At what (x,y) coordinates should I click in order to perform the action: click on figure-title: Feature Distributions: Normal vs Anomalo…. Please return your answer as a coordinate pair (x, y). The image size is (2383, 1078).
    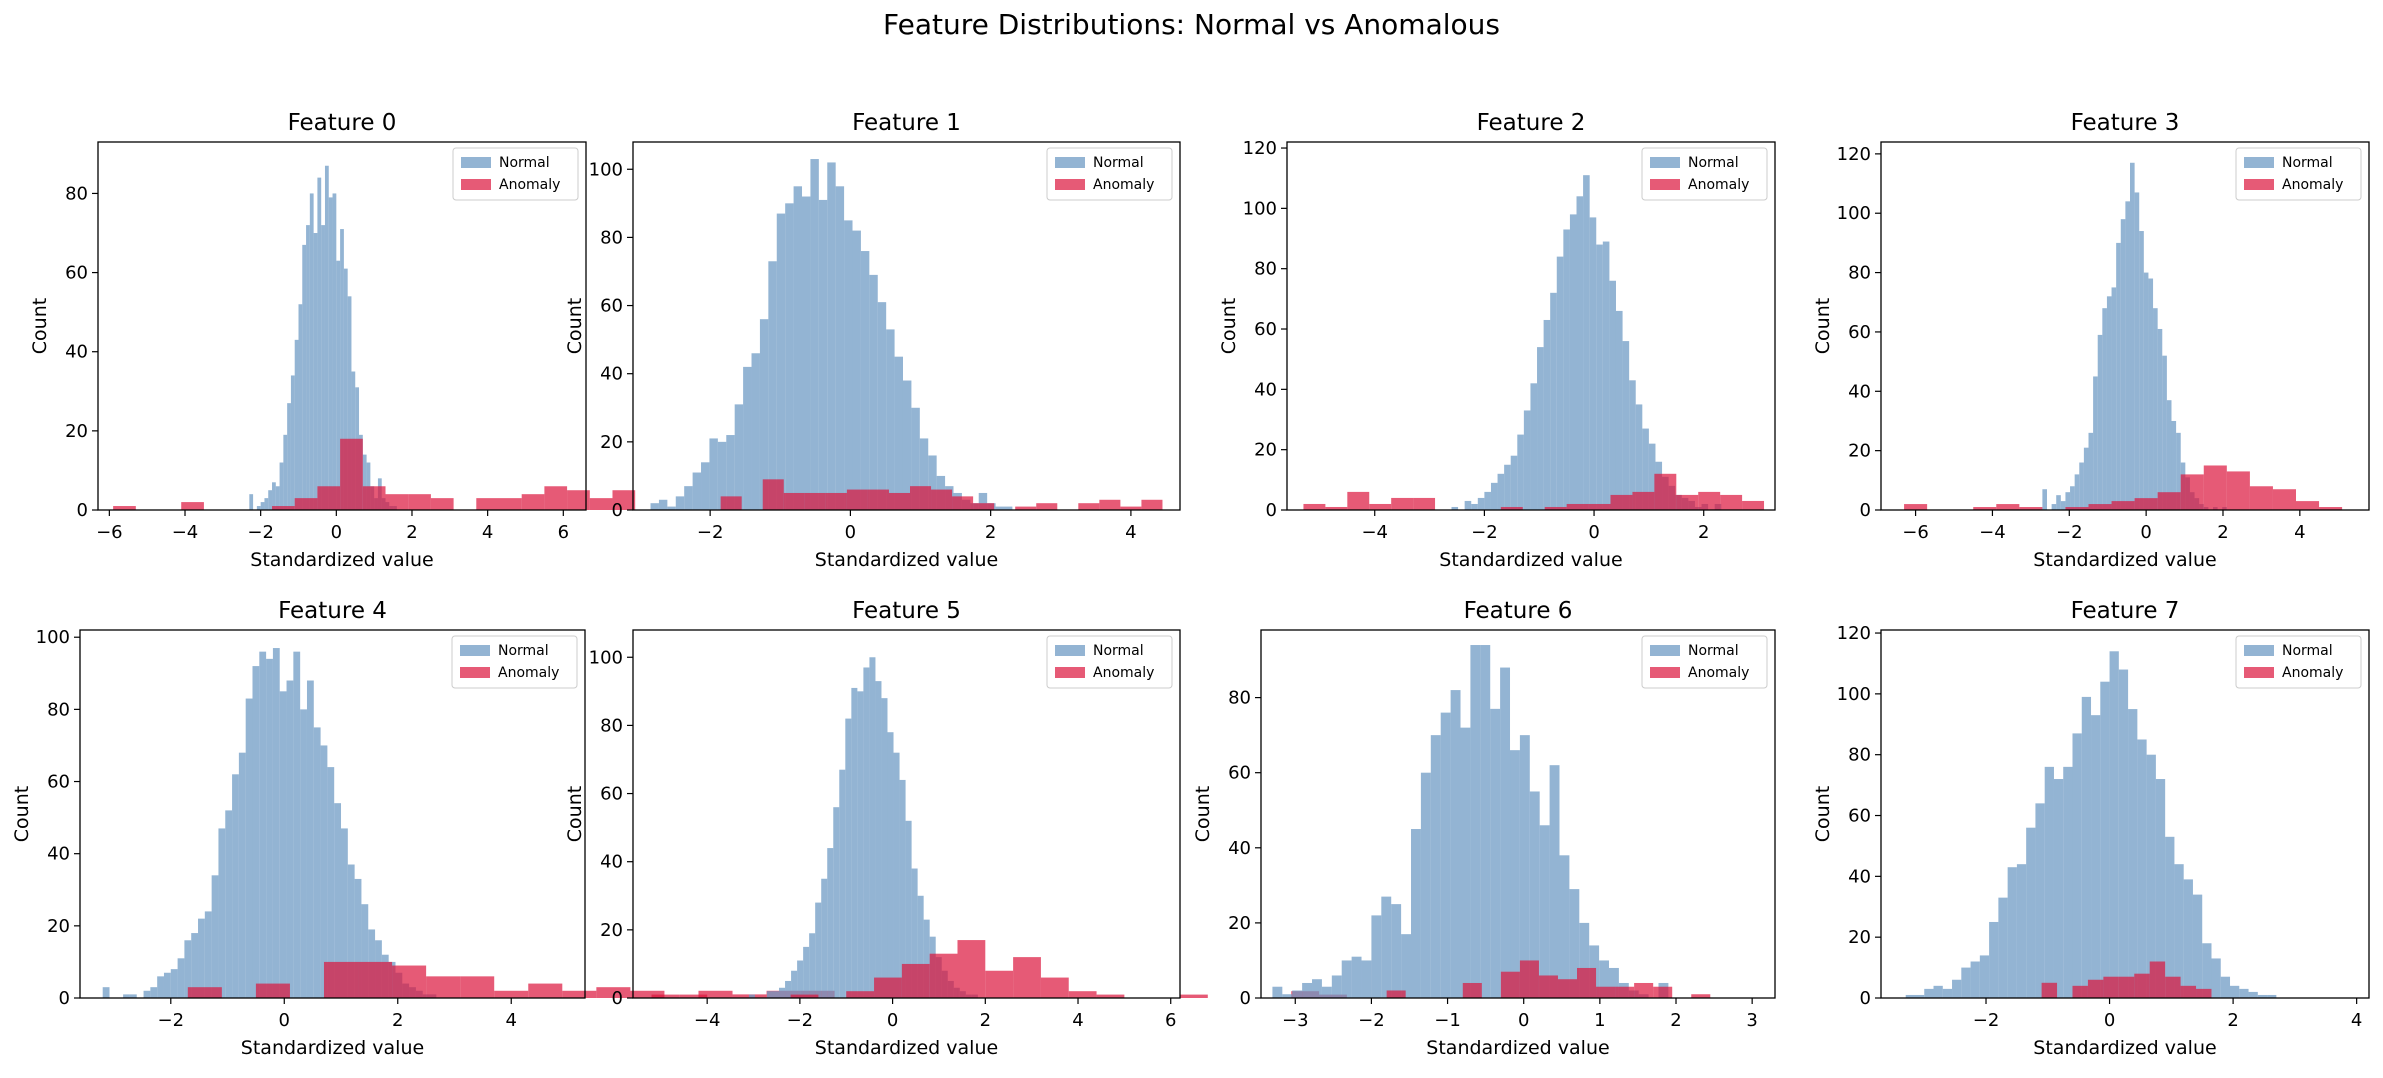
    Looking at the image, I should click on (1191, 24).